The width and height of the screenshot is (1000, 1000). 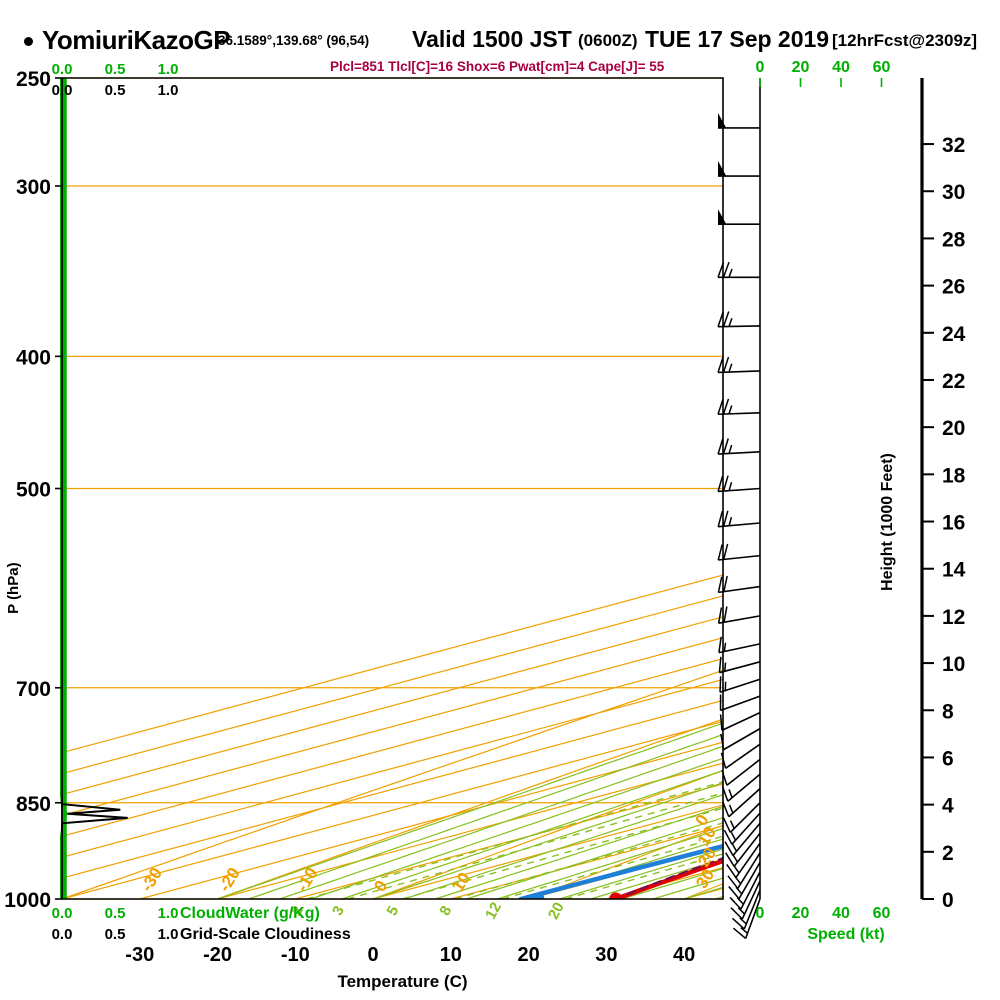 What do you see at coordinates (62, 90) in the screenshot?
I see `cloudiness-top-tick: 0.0` at bounding box center [62, 90].